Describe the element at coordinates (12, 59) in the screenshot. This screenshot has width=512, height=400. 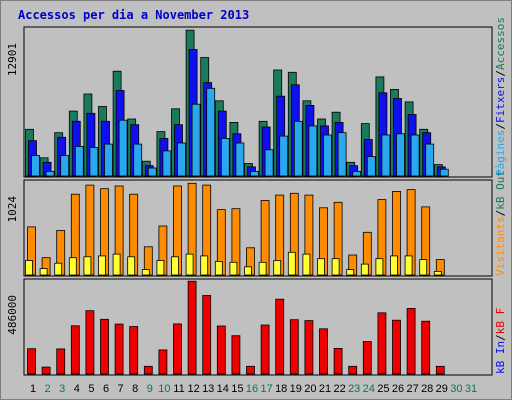
I see `accessos-ymax-label: 12901` at that location.